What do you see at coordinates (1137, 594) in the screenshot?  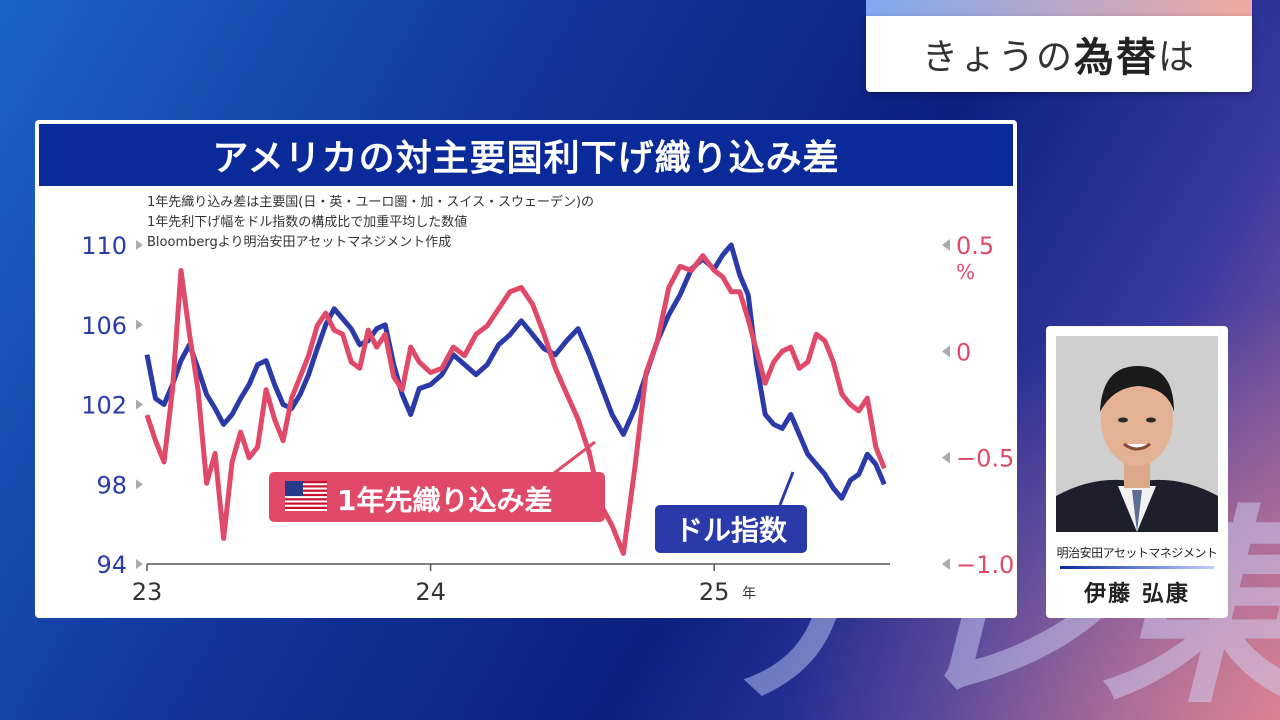 I see `commentator-name: 伊藤 弘康` at bounding box center [1137, 594].